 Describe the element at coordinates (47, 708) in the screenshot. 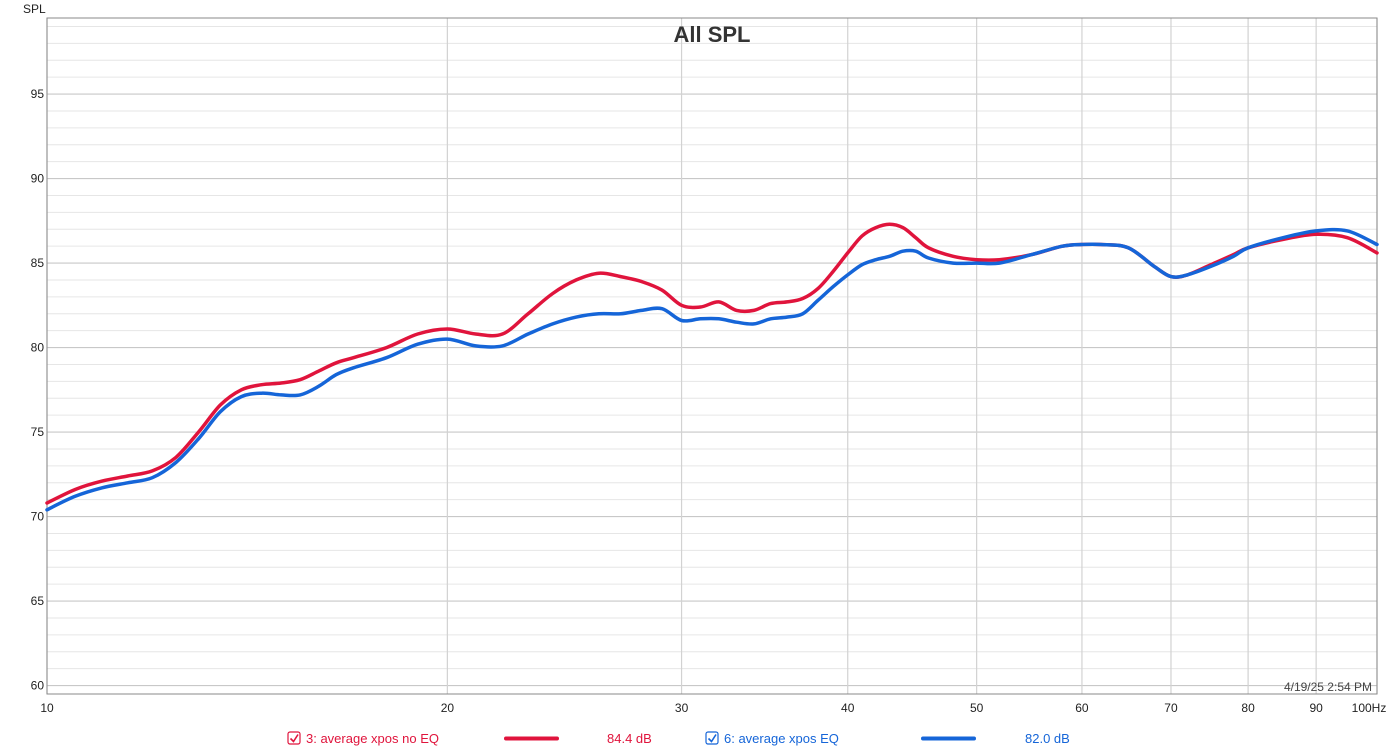

I see `x-tick-label: 10` at that location.